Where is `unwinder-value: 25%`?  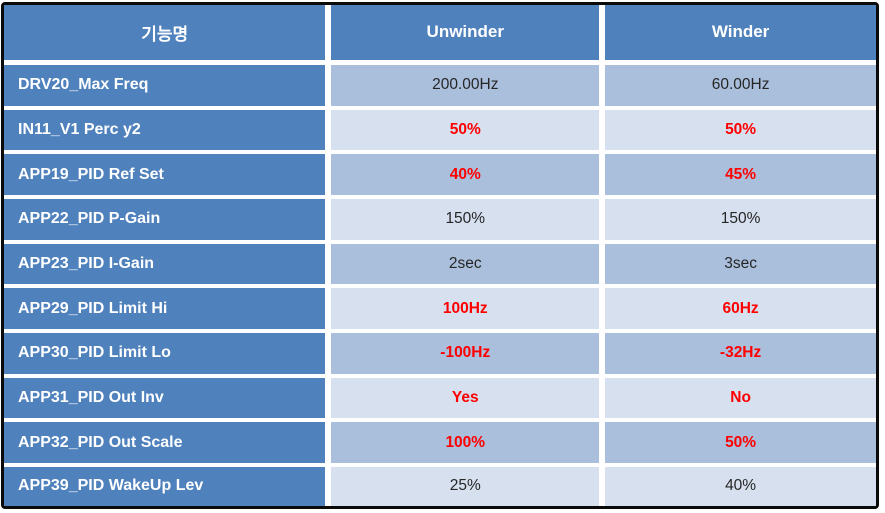
unwinder-value: 25% is located at coordinates (467, 485).